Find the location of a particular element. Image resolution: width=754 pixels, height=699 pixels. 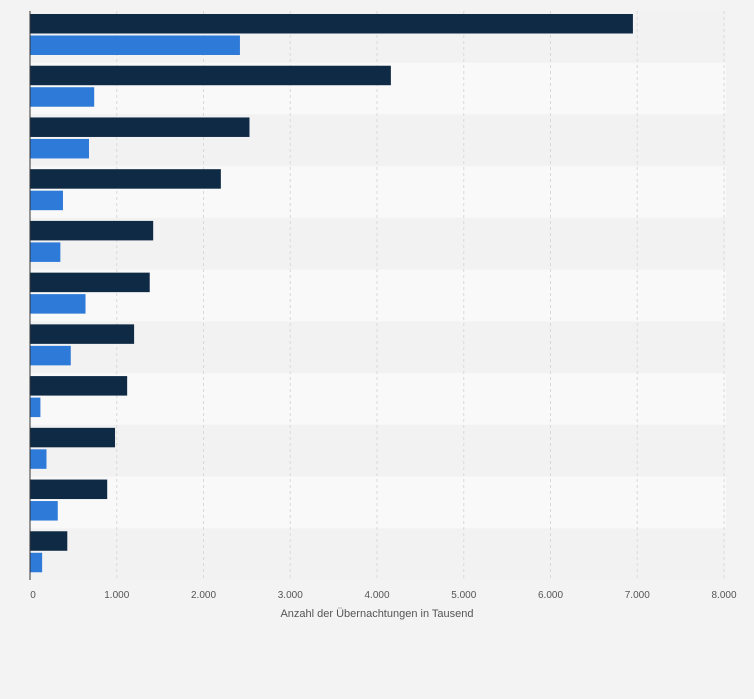

x-tick-label: 8.000 is located at coordinates (723, 595).